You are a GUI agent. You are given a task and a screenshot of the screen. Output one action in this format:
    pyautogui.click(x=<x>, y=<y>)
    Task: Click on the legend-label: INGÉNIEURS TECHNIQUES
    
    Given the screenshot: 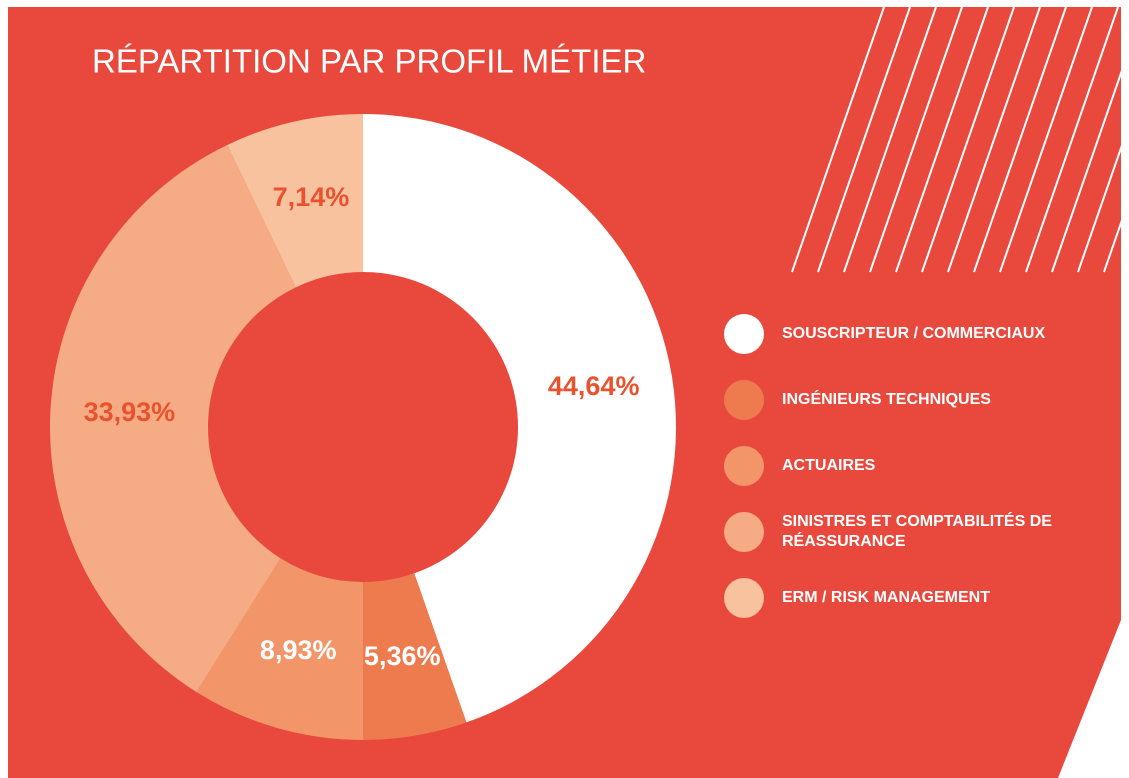 What is the action you would take?
    pyautogui.click(x=886, y=399)
    